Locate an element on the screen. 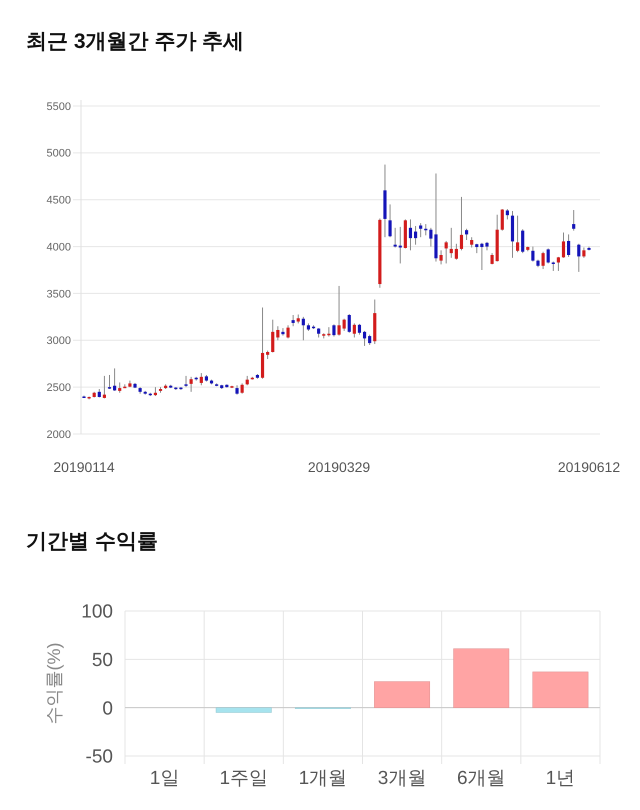 The image size is (640, 810). y-tick-label: 2000 is located at coordinates (58, 434).